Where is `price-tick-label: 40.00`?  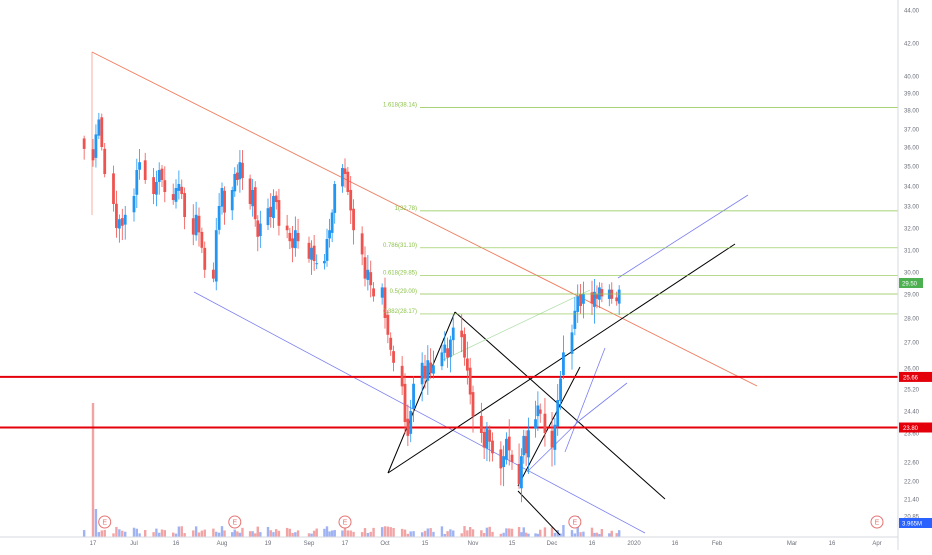 price-tick-label: 40.00 is located at coordinates (912, 78).